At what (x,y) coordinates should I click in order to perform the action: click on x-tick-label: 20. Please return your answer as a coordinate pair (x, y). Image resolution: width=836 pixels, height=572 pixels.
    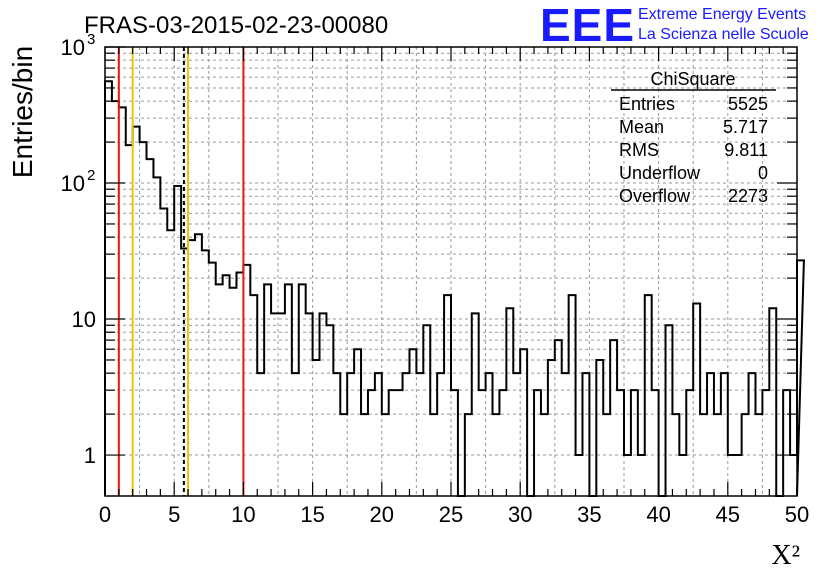
    Looking at the image, I should click on (382, 514).